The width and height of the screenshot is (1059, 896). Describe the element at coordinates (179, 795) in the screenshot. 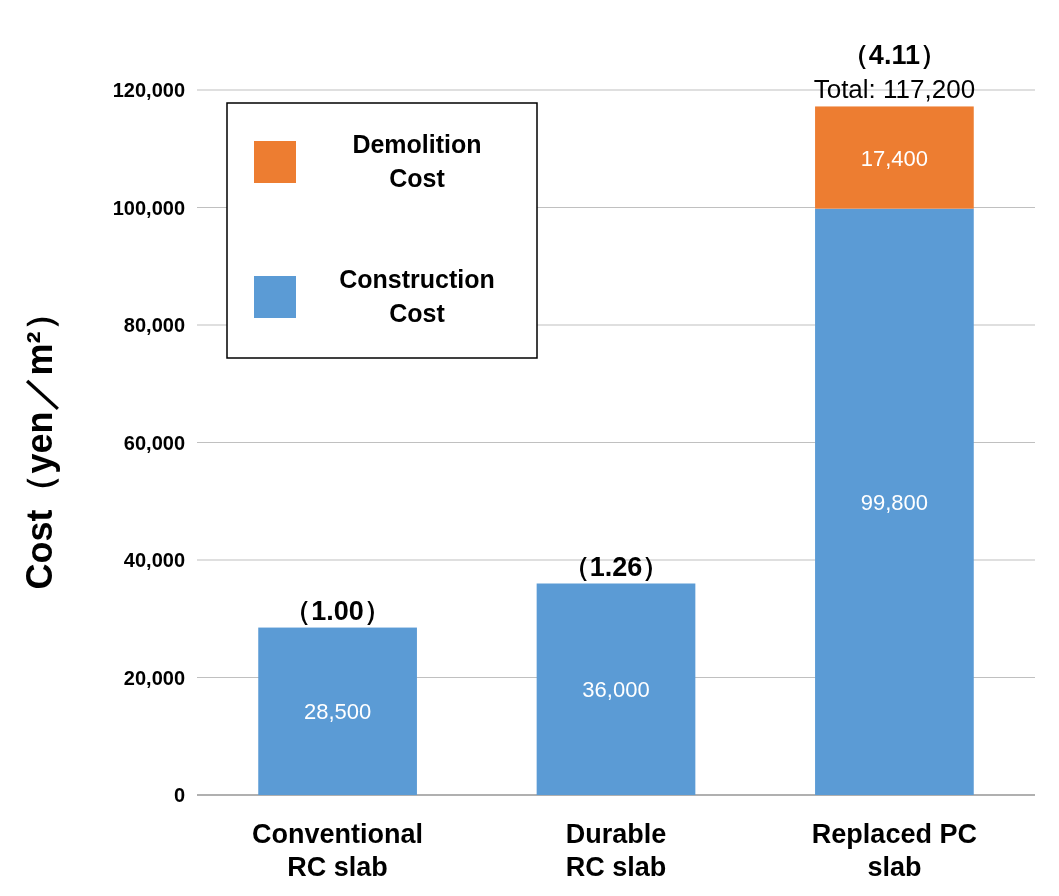

I see `y-tick-label: 0` at that location.